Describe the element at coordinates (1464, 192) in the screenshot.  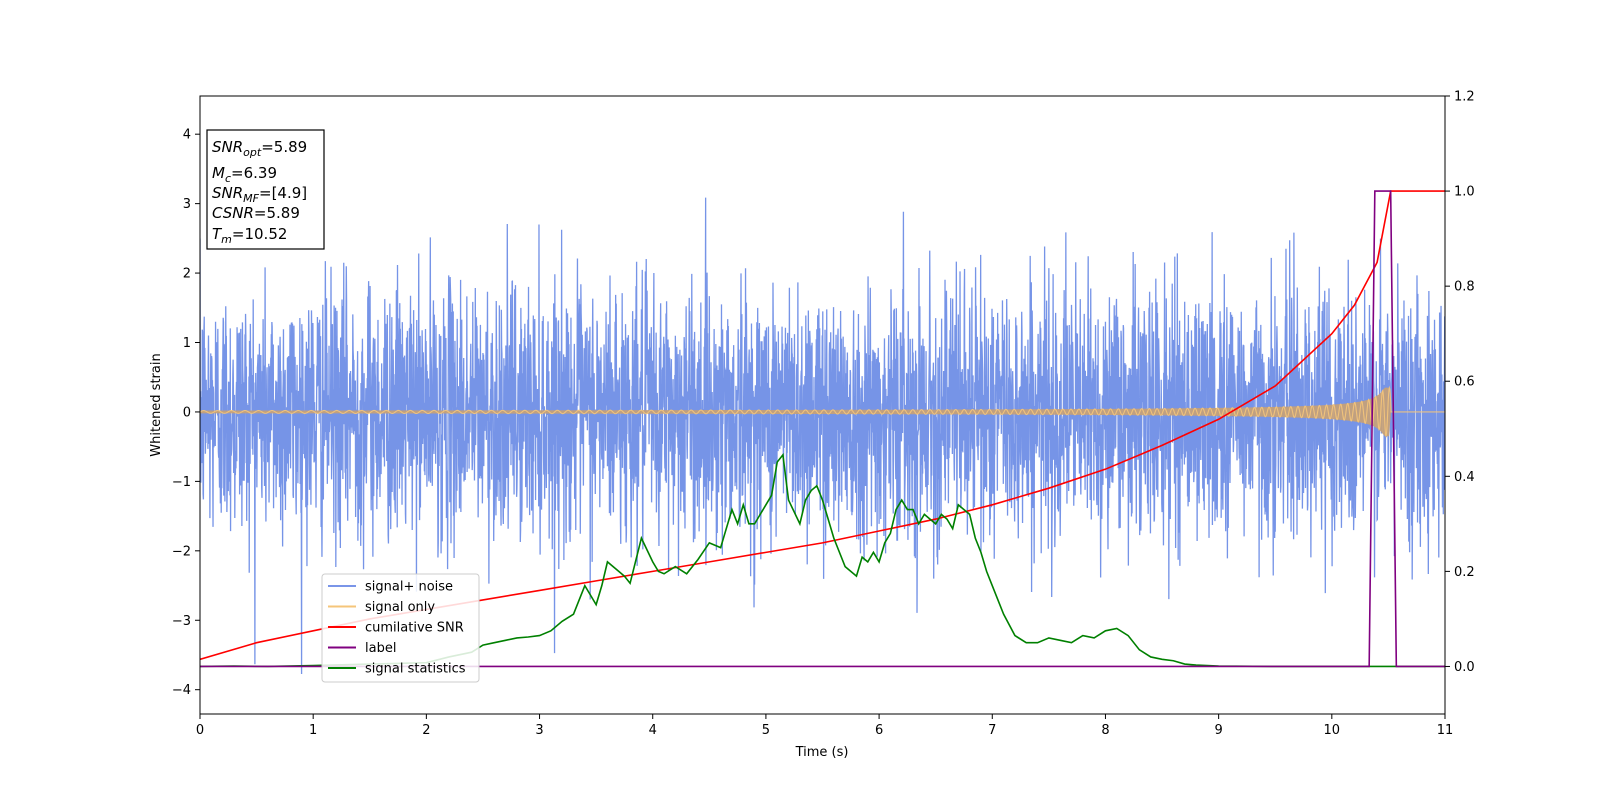
I see `y2-tick-label: 1.0` at that location.